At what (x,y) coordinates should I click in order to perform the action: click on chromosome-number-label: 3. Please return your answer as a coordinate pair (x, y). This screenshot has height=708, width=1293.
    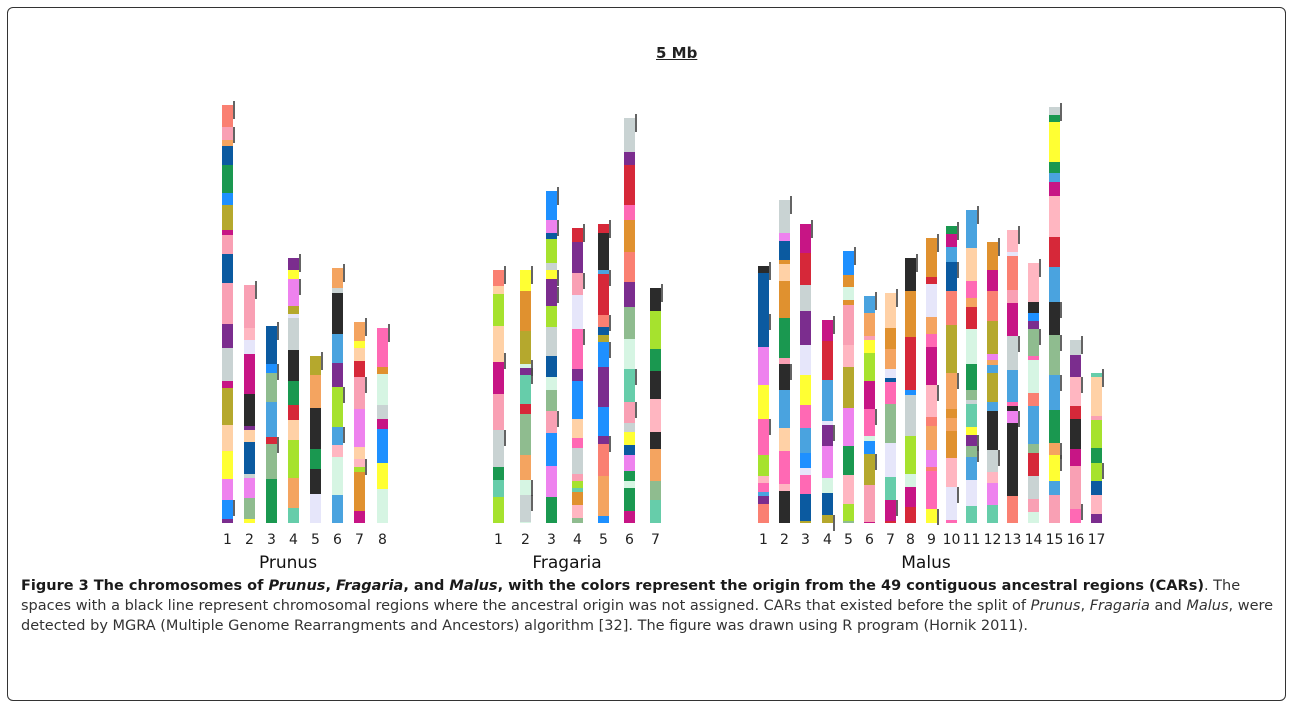
    Looking at the image, I should click on (805, 540).